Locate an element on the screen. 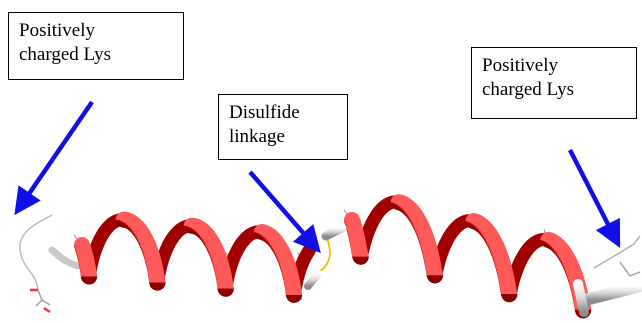 This screenshot has height=323, width=642. lysine-left-residue is located at coordinates (50, 264).